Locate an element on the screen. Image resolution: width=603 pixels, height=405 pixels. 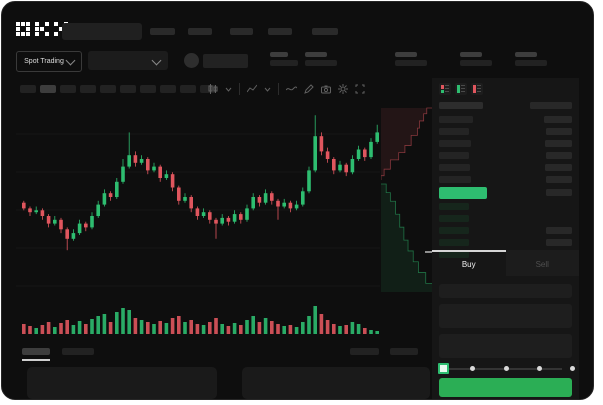
book-bids-icon is located at coordinates (461, 89).